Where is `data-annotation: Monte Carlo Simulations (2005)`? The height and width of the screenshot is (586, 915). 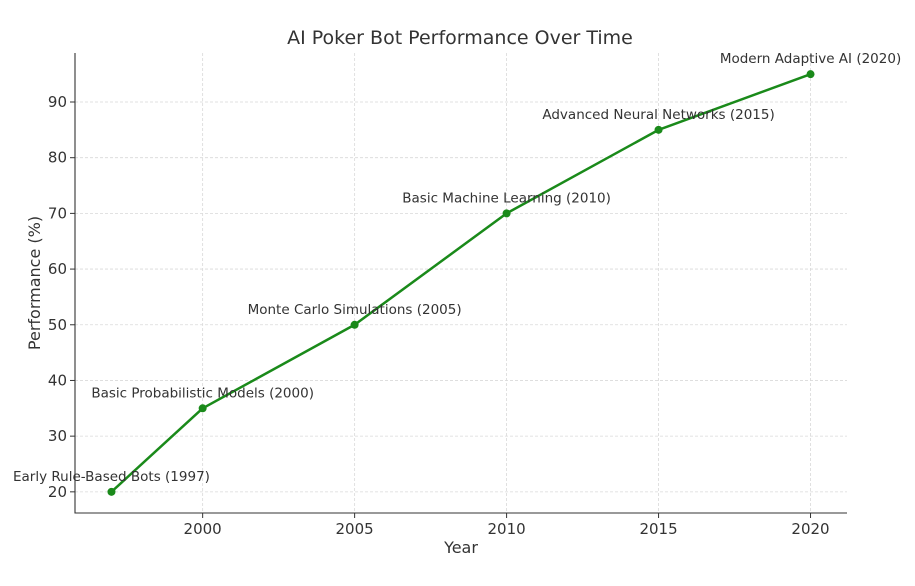 data-annotation: Monte Carlo Simulations (2005) is located at coordinates (355, 310).